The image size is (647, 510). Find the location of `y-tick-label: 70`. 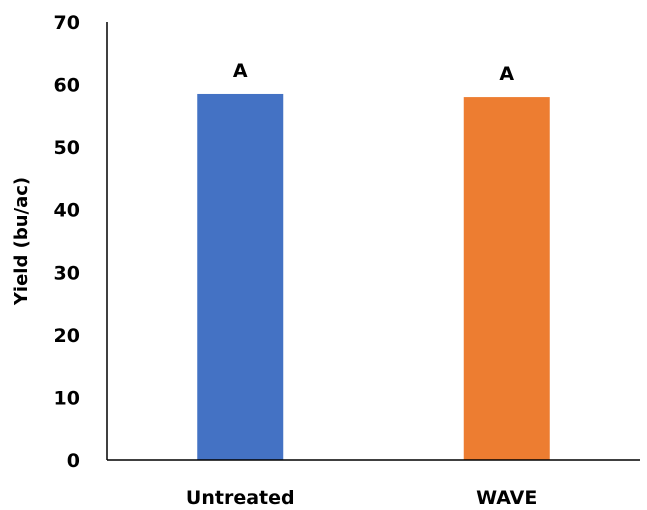

y-tick-label: 70 is located at coordinates (67, 23).